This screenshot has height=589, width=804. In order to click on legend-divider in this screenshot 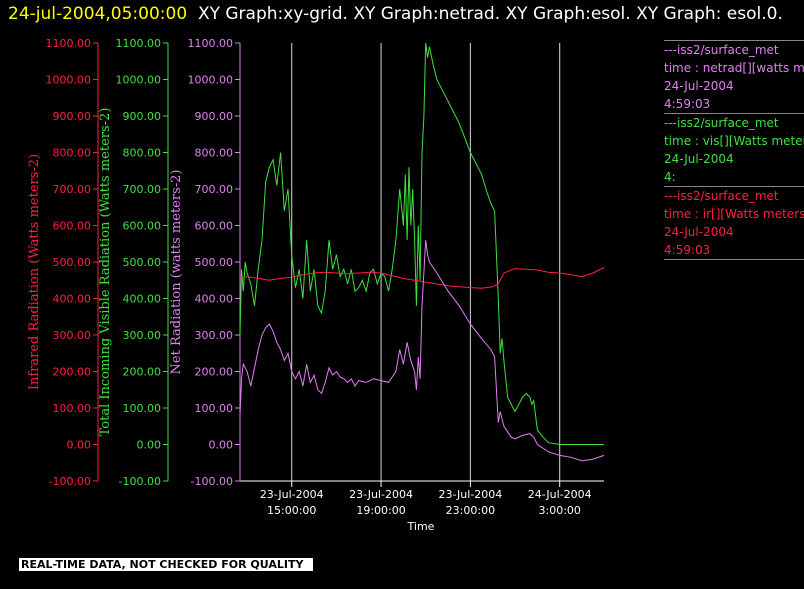, I will do `click(734, 259)`.